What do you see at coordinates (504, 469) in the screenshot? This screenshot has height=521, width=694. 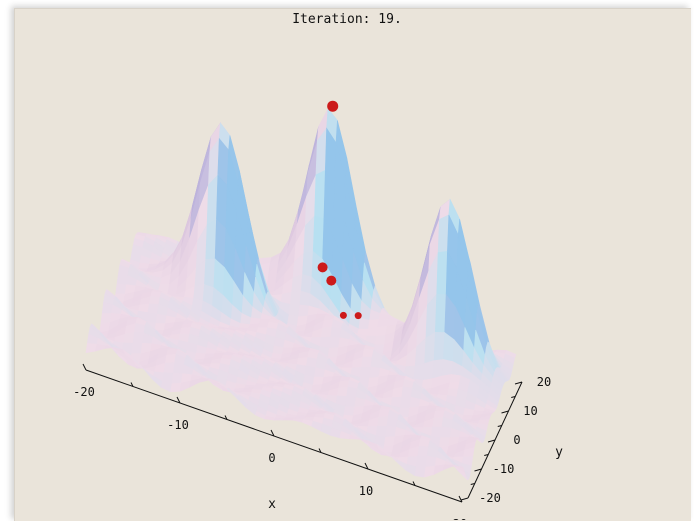 I see `y-tick-label: -10` at bounding box center [504, 469].